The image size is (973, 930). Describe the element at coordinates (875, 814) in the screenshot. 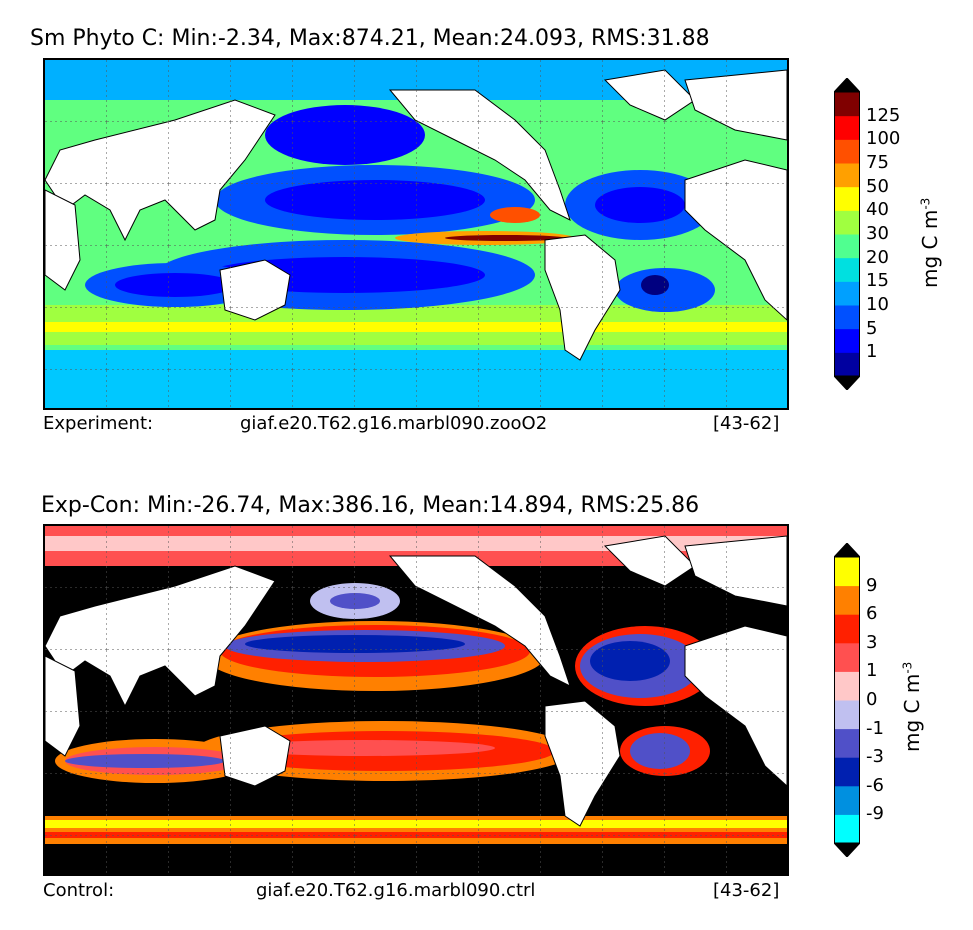

I see `colorbar-tick-label: -9` at that location.